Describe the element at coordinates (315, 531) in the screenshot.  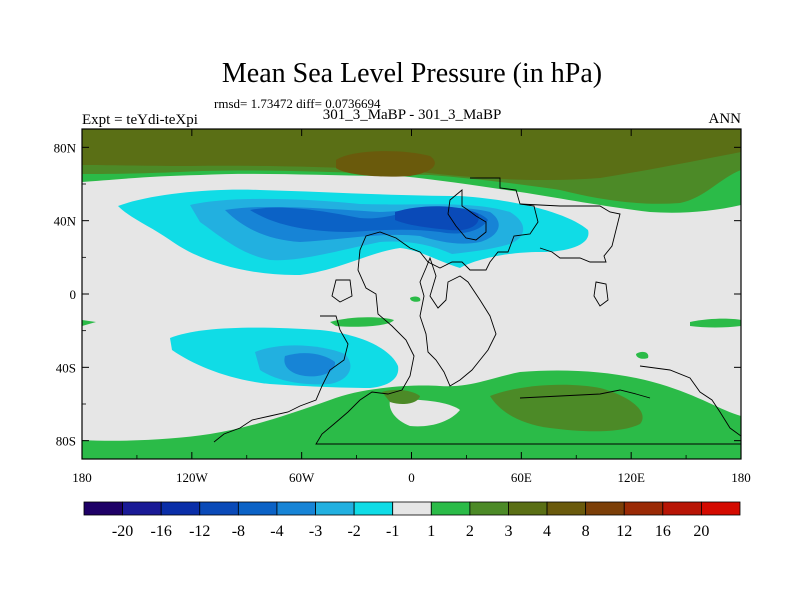
I see `colorbar-label: -3` at that location.